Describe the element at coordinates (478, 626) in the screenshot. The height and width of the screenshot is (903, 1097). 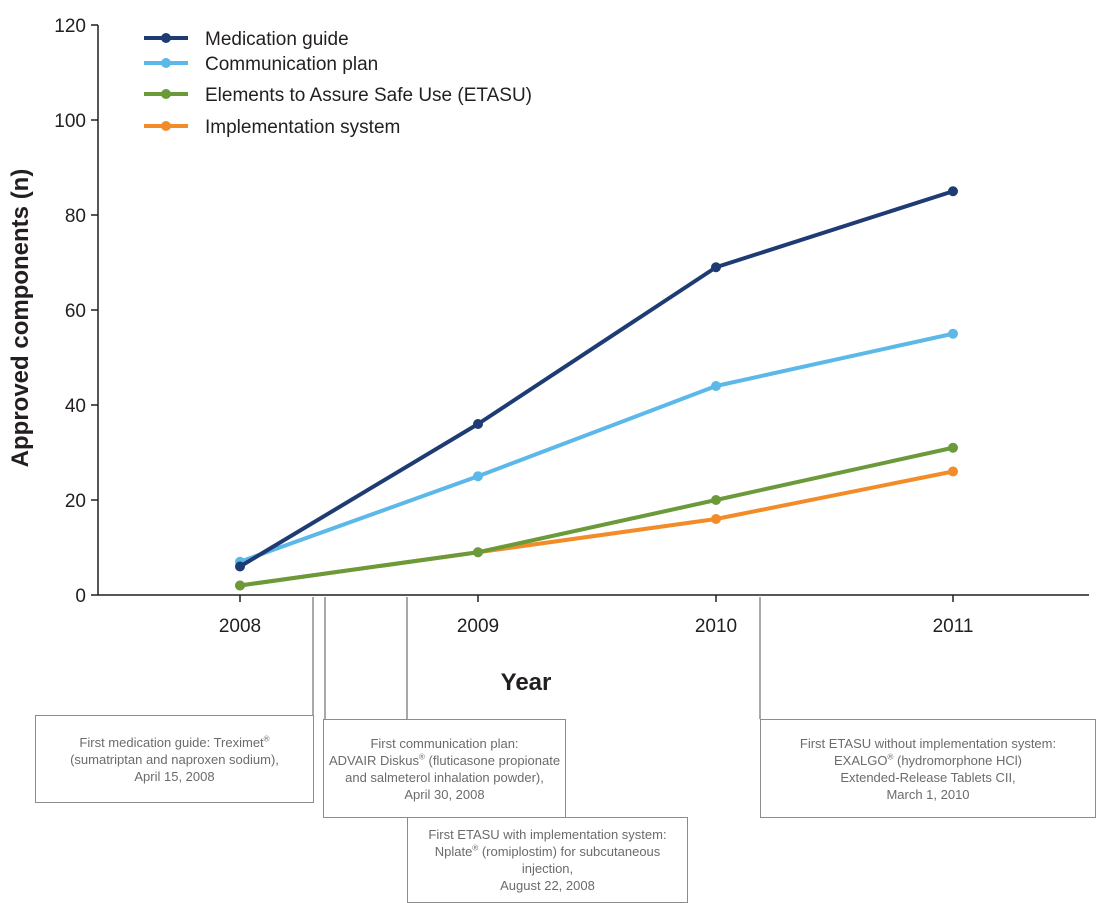
I see `x-tick-label: 2009` at that location.